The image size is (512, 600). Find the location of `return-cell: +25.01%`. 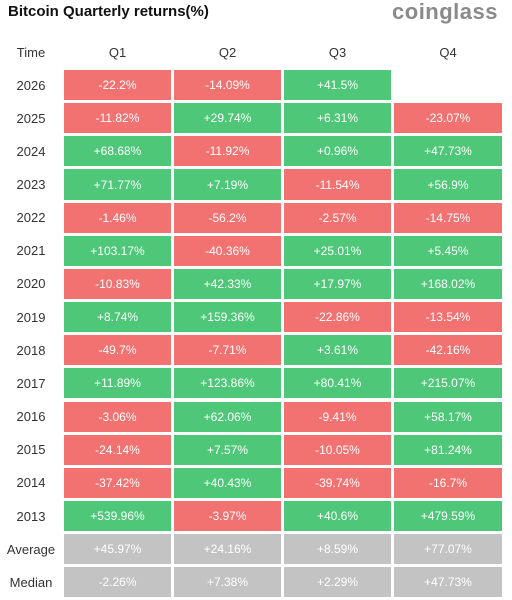

return-cell: +25.01% is located at coordinates (337, 250).